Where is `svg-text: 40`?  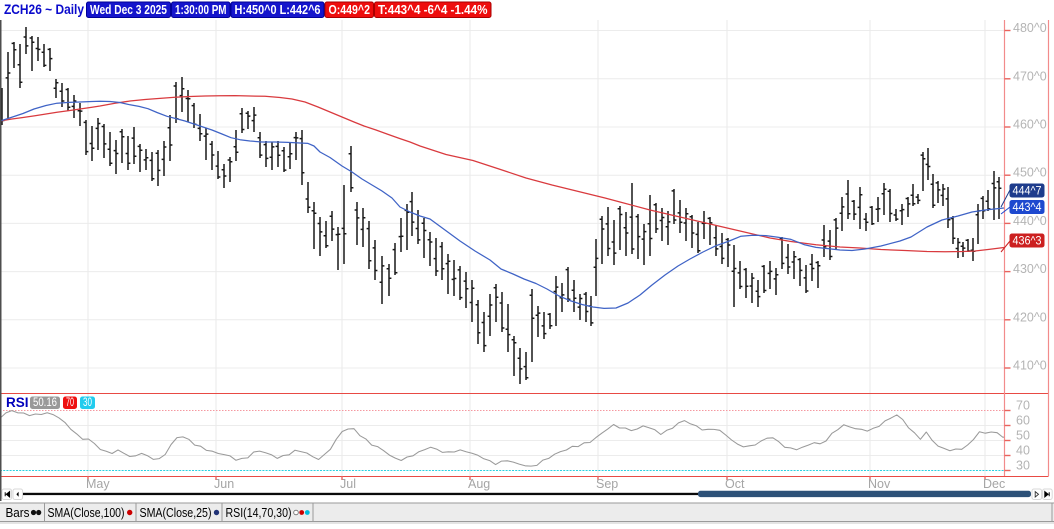
svg-text: 40 is located at coordinates (1023, 451).